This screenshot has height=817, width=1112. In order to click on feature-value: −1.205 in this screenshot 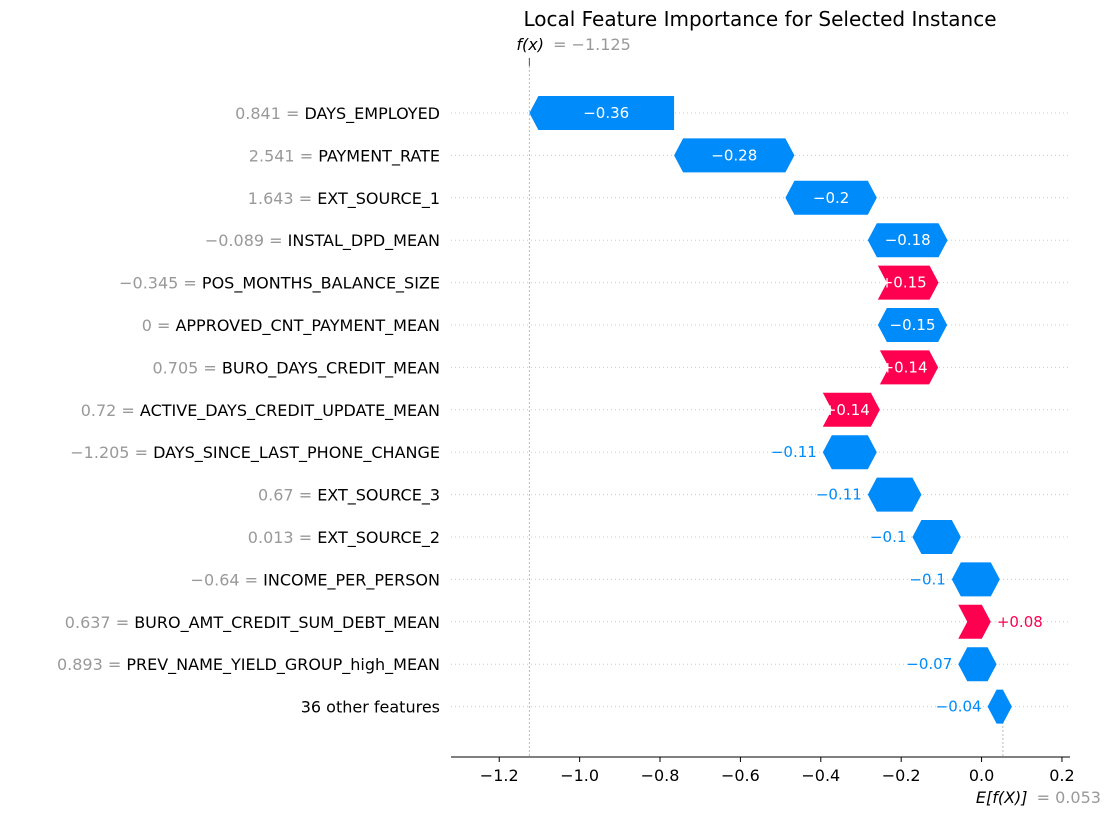, I will do `click(99, 452)`.